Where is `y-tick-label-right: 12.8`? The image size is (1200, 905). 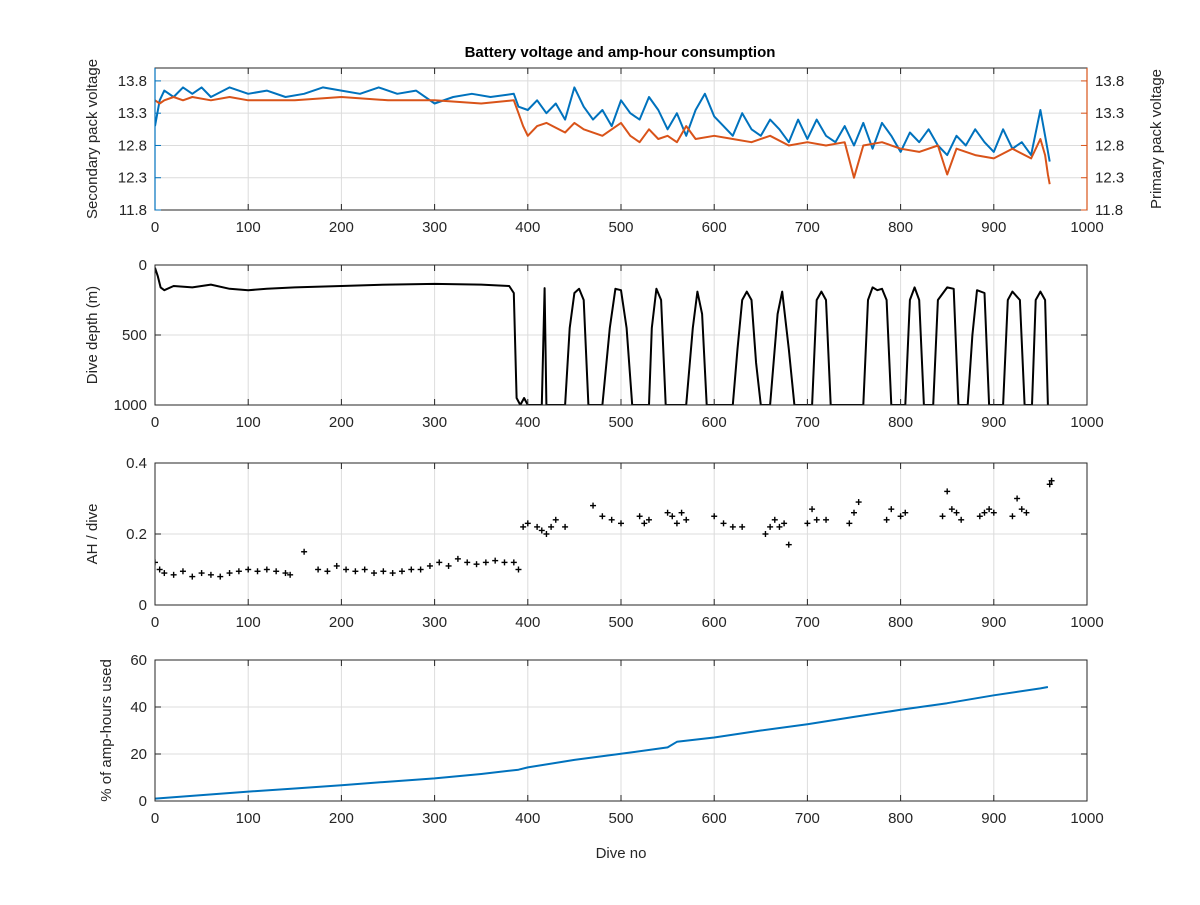
y-tick-label-right: 12.8 is located at coordinates (1109, 145).